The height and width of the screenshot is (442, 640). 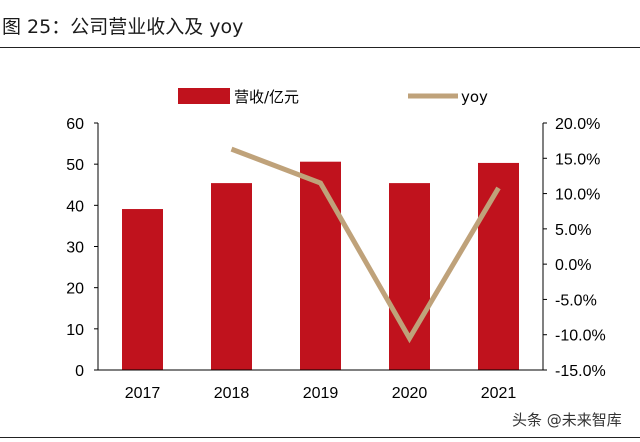 What do you see at coordinates (567, 420) in the screenshot?
I see `watermark: 头条 @未来智库` at bounding box center [567, 420].